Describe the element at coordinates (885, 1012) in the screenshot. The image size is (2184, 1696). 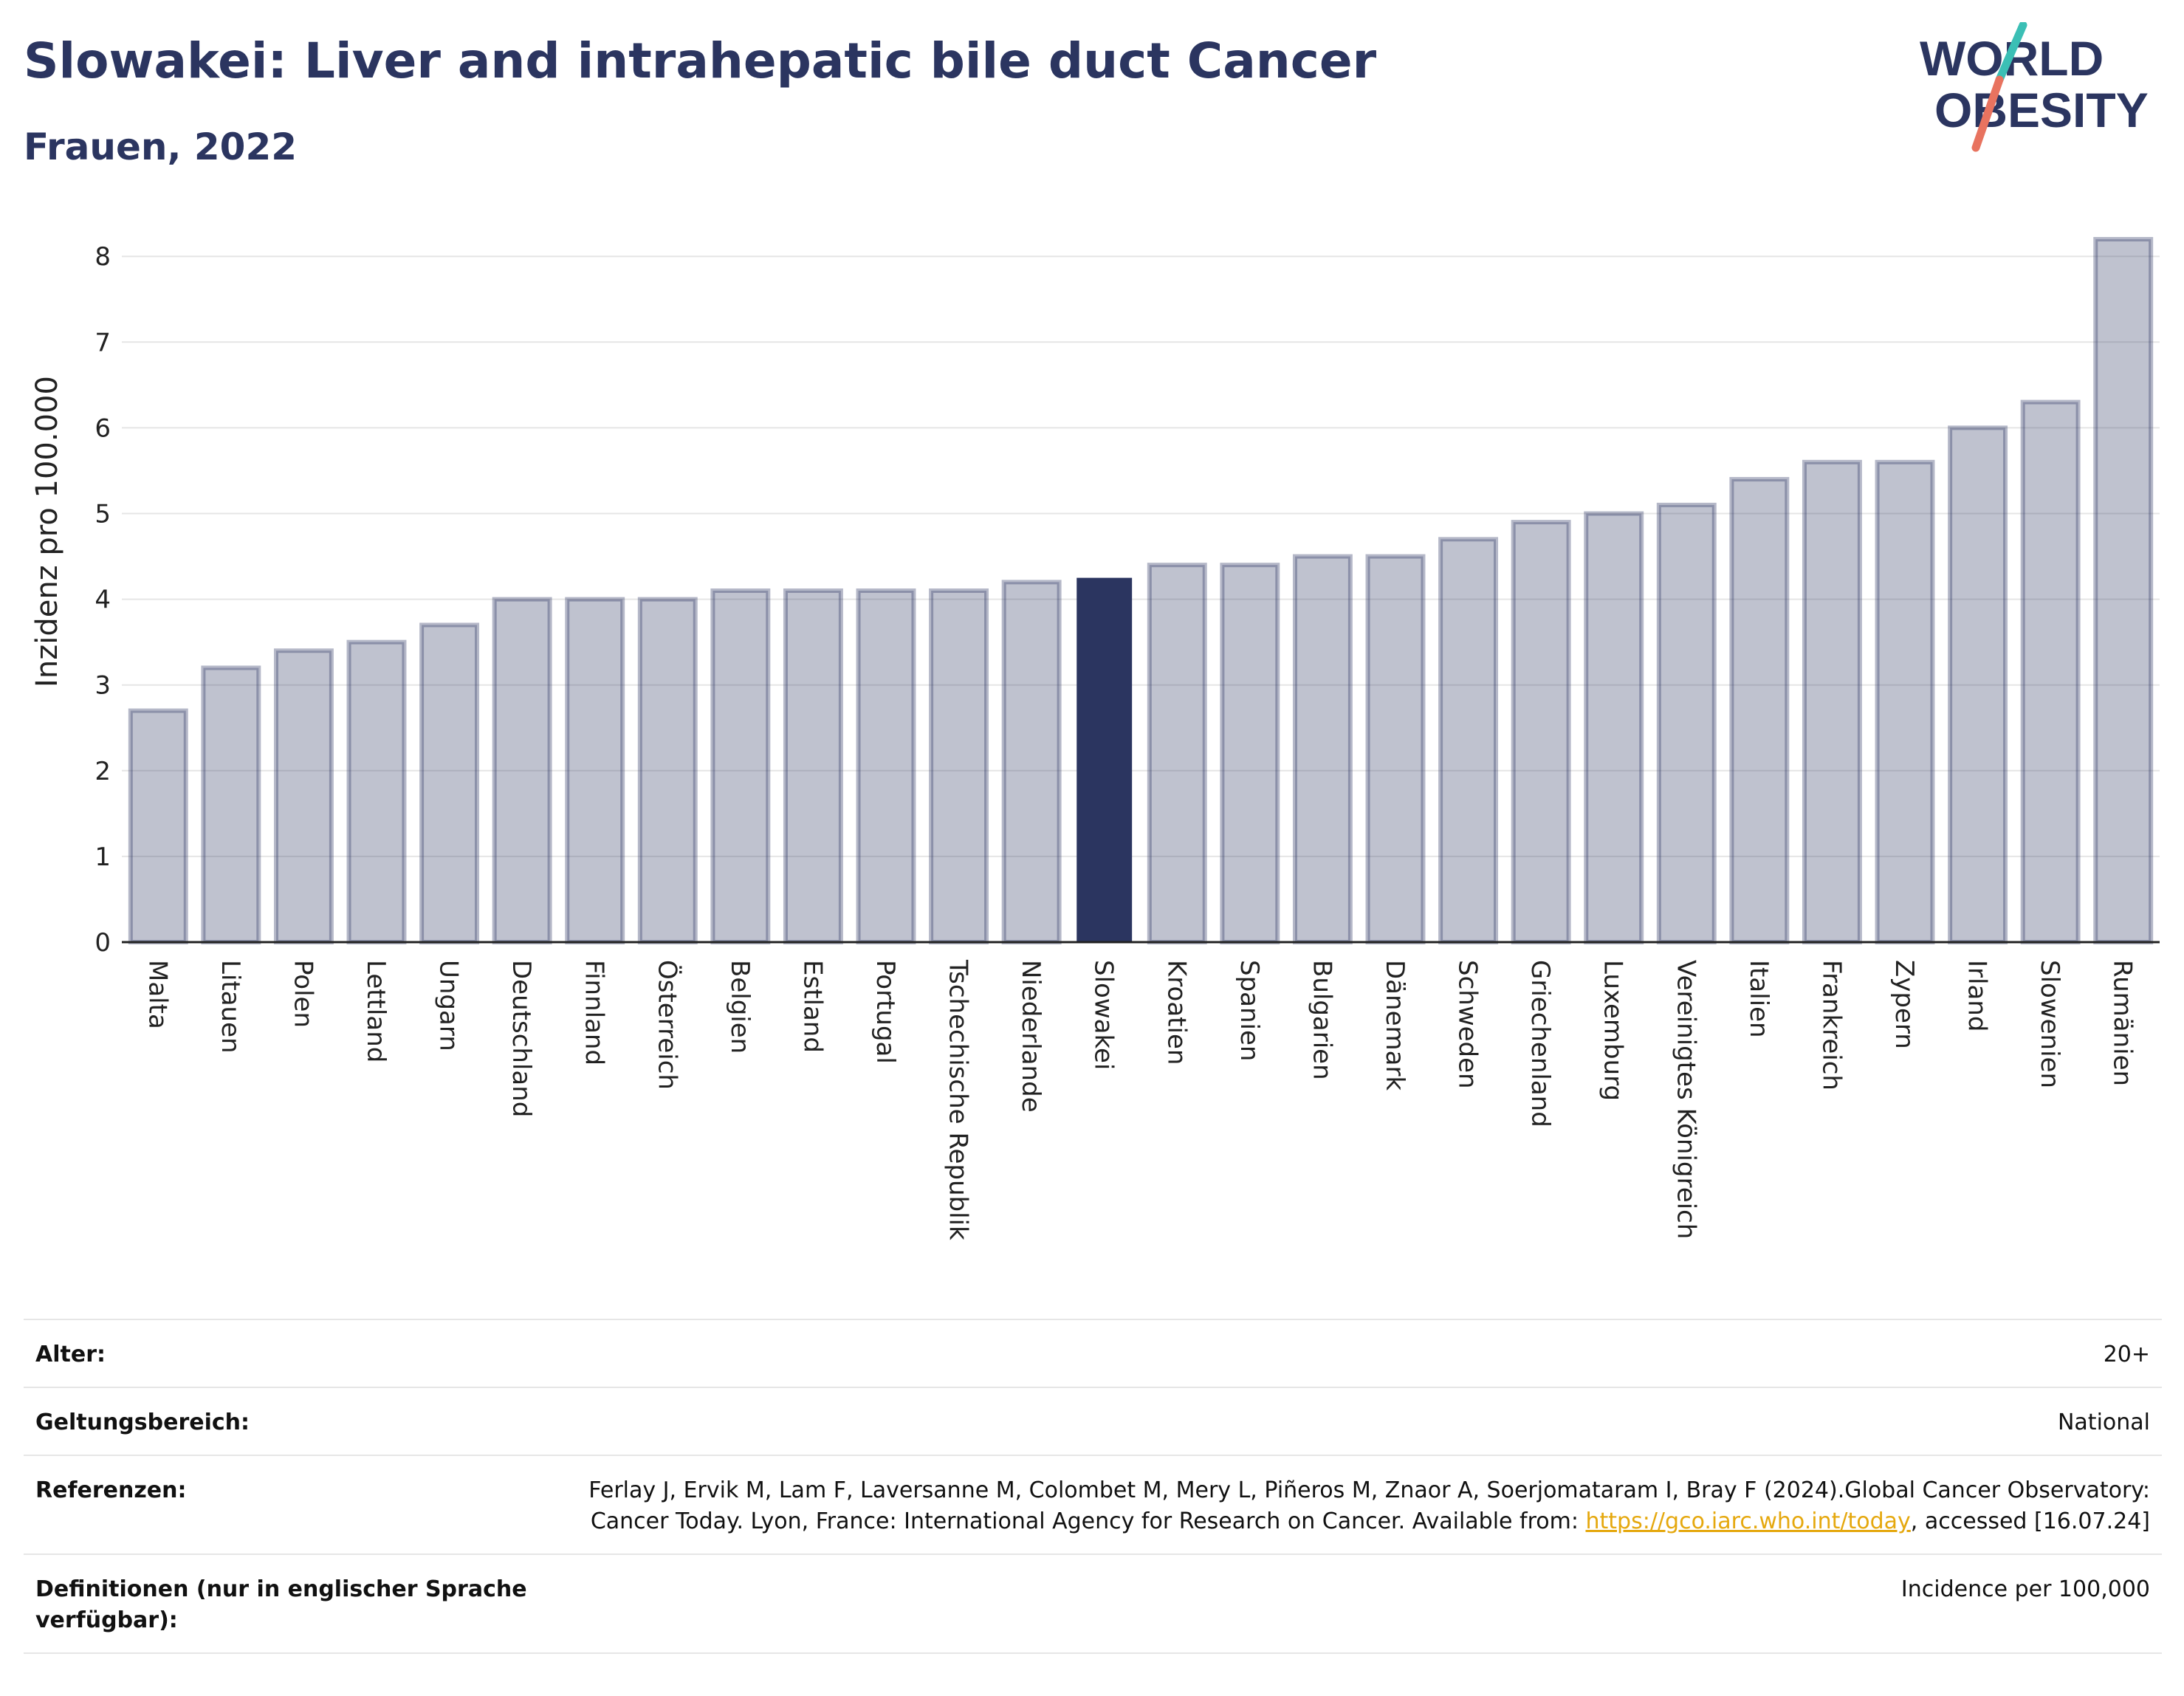
I see `x-tick-label: Portugal` at that location.